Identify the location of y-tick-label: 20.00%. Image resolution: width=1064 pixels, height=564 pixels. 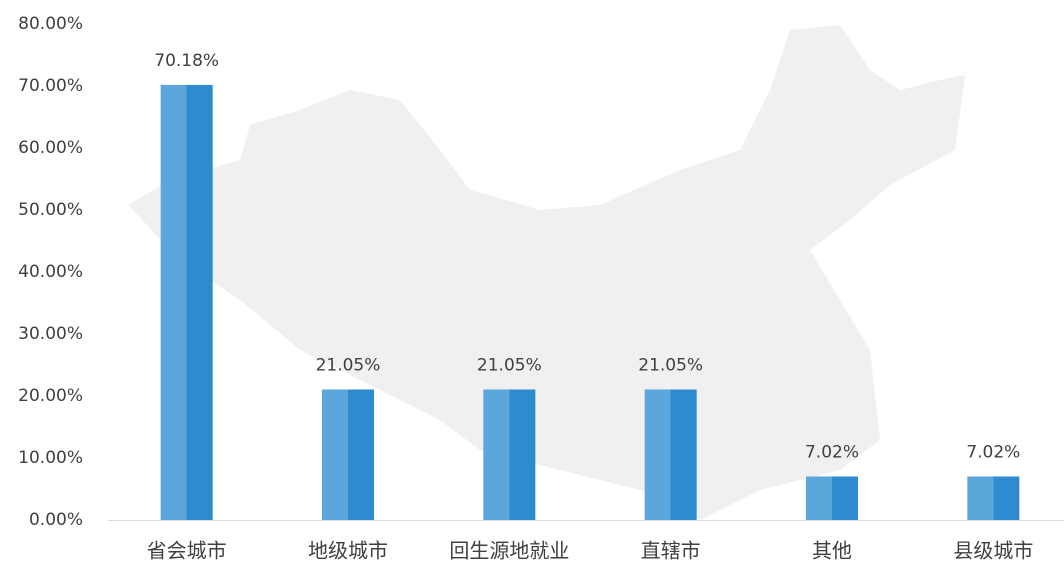
(50, 396).